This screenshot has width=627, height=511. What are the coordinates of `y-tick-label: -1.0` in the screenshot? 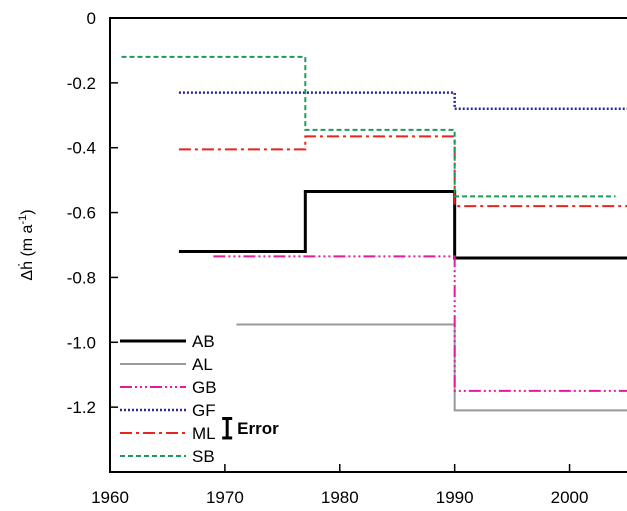 It's located at (81, 342).